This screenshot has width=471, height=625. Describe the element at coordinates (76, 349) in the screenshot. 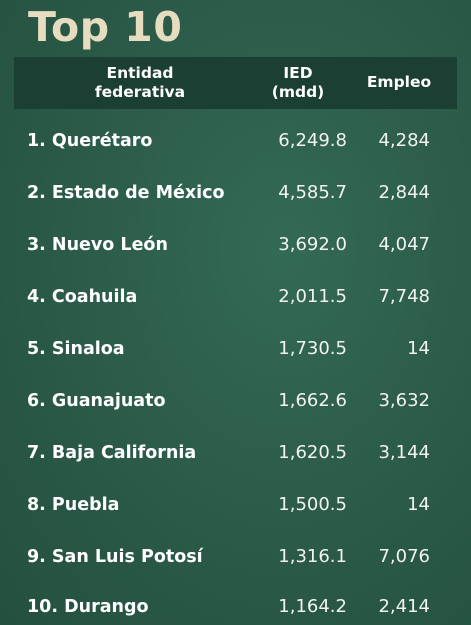

I see `row-entity: 5. Sinaloa` at that location.